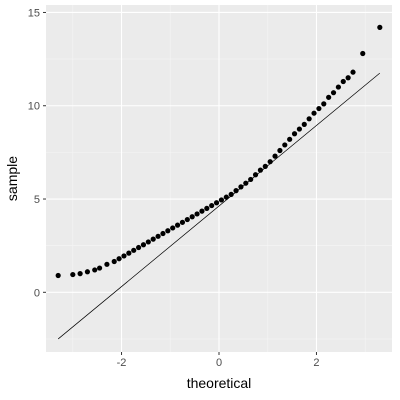  What do you see at coordinates (122, 363) in the screenshot?
I see `x-tick-label: -2` at bounding box center [122, 363].